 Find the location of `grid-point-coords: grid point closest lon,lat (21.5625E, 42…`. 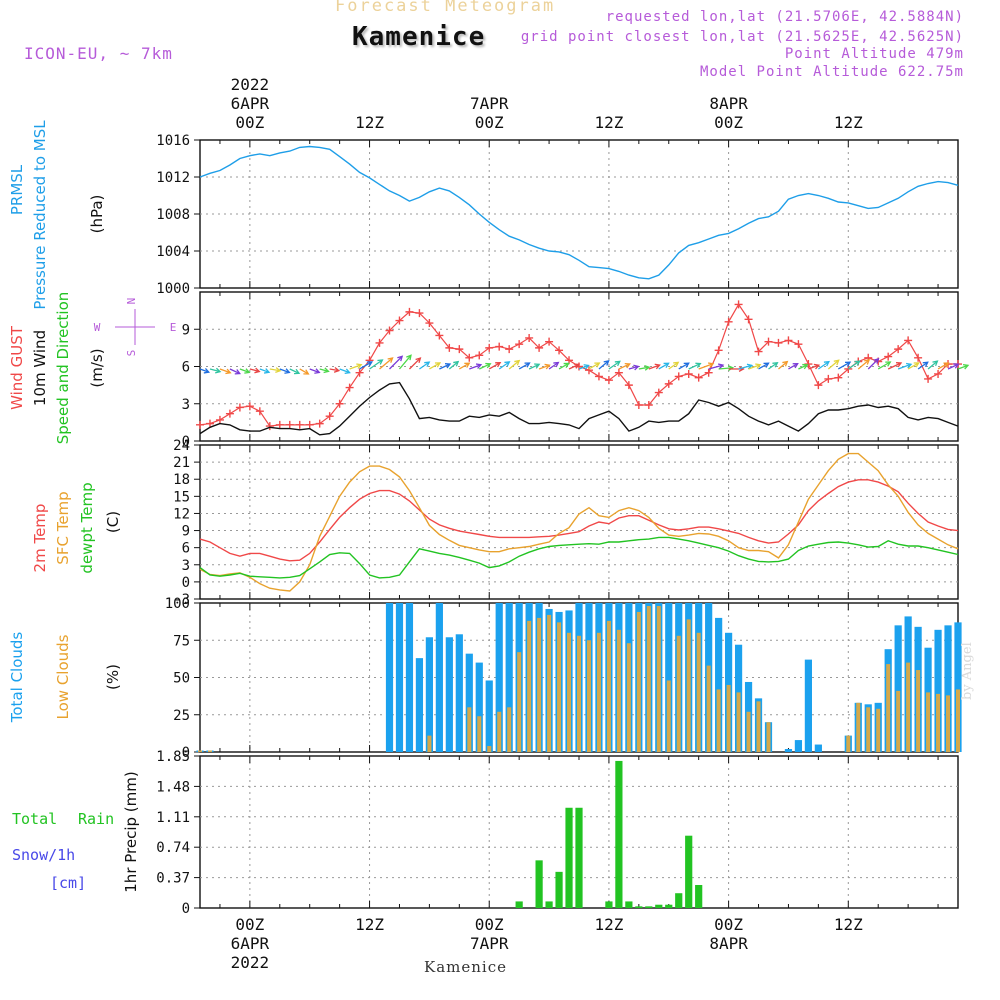

grid-point-coords: grid point closest lon,lat (21.5625E, 42… is located at coordinates (742, 37).